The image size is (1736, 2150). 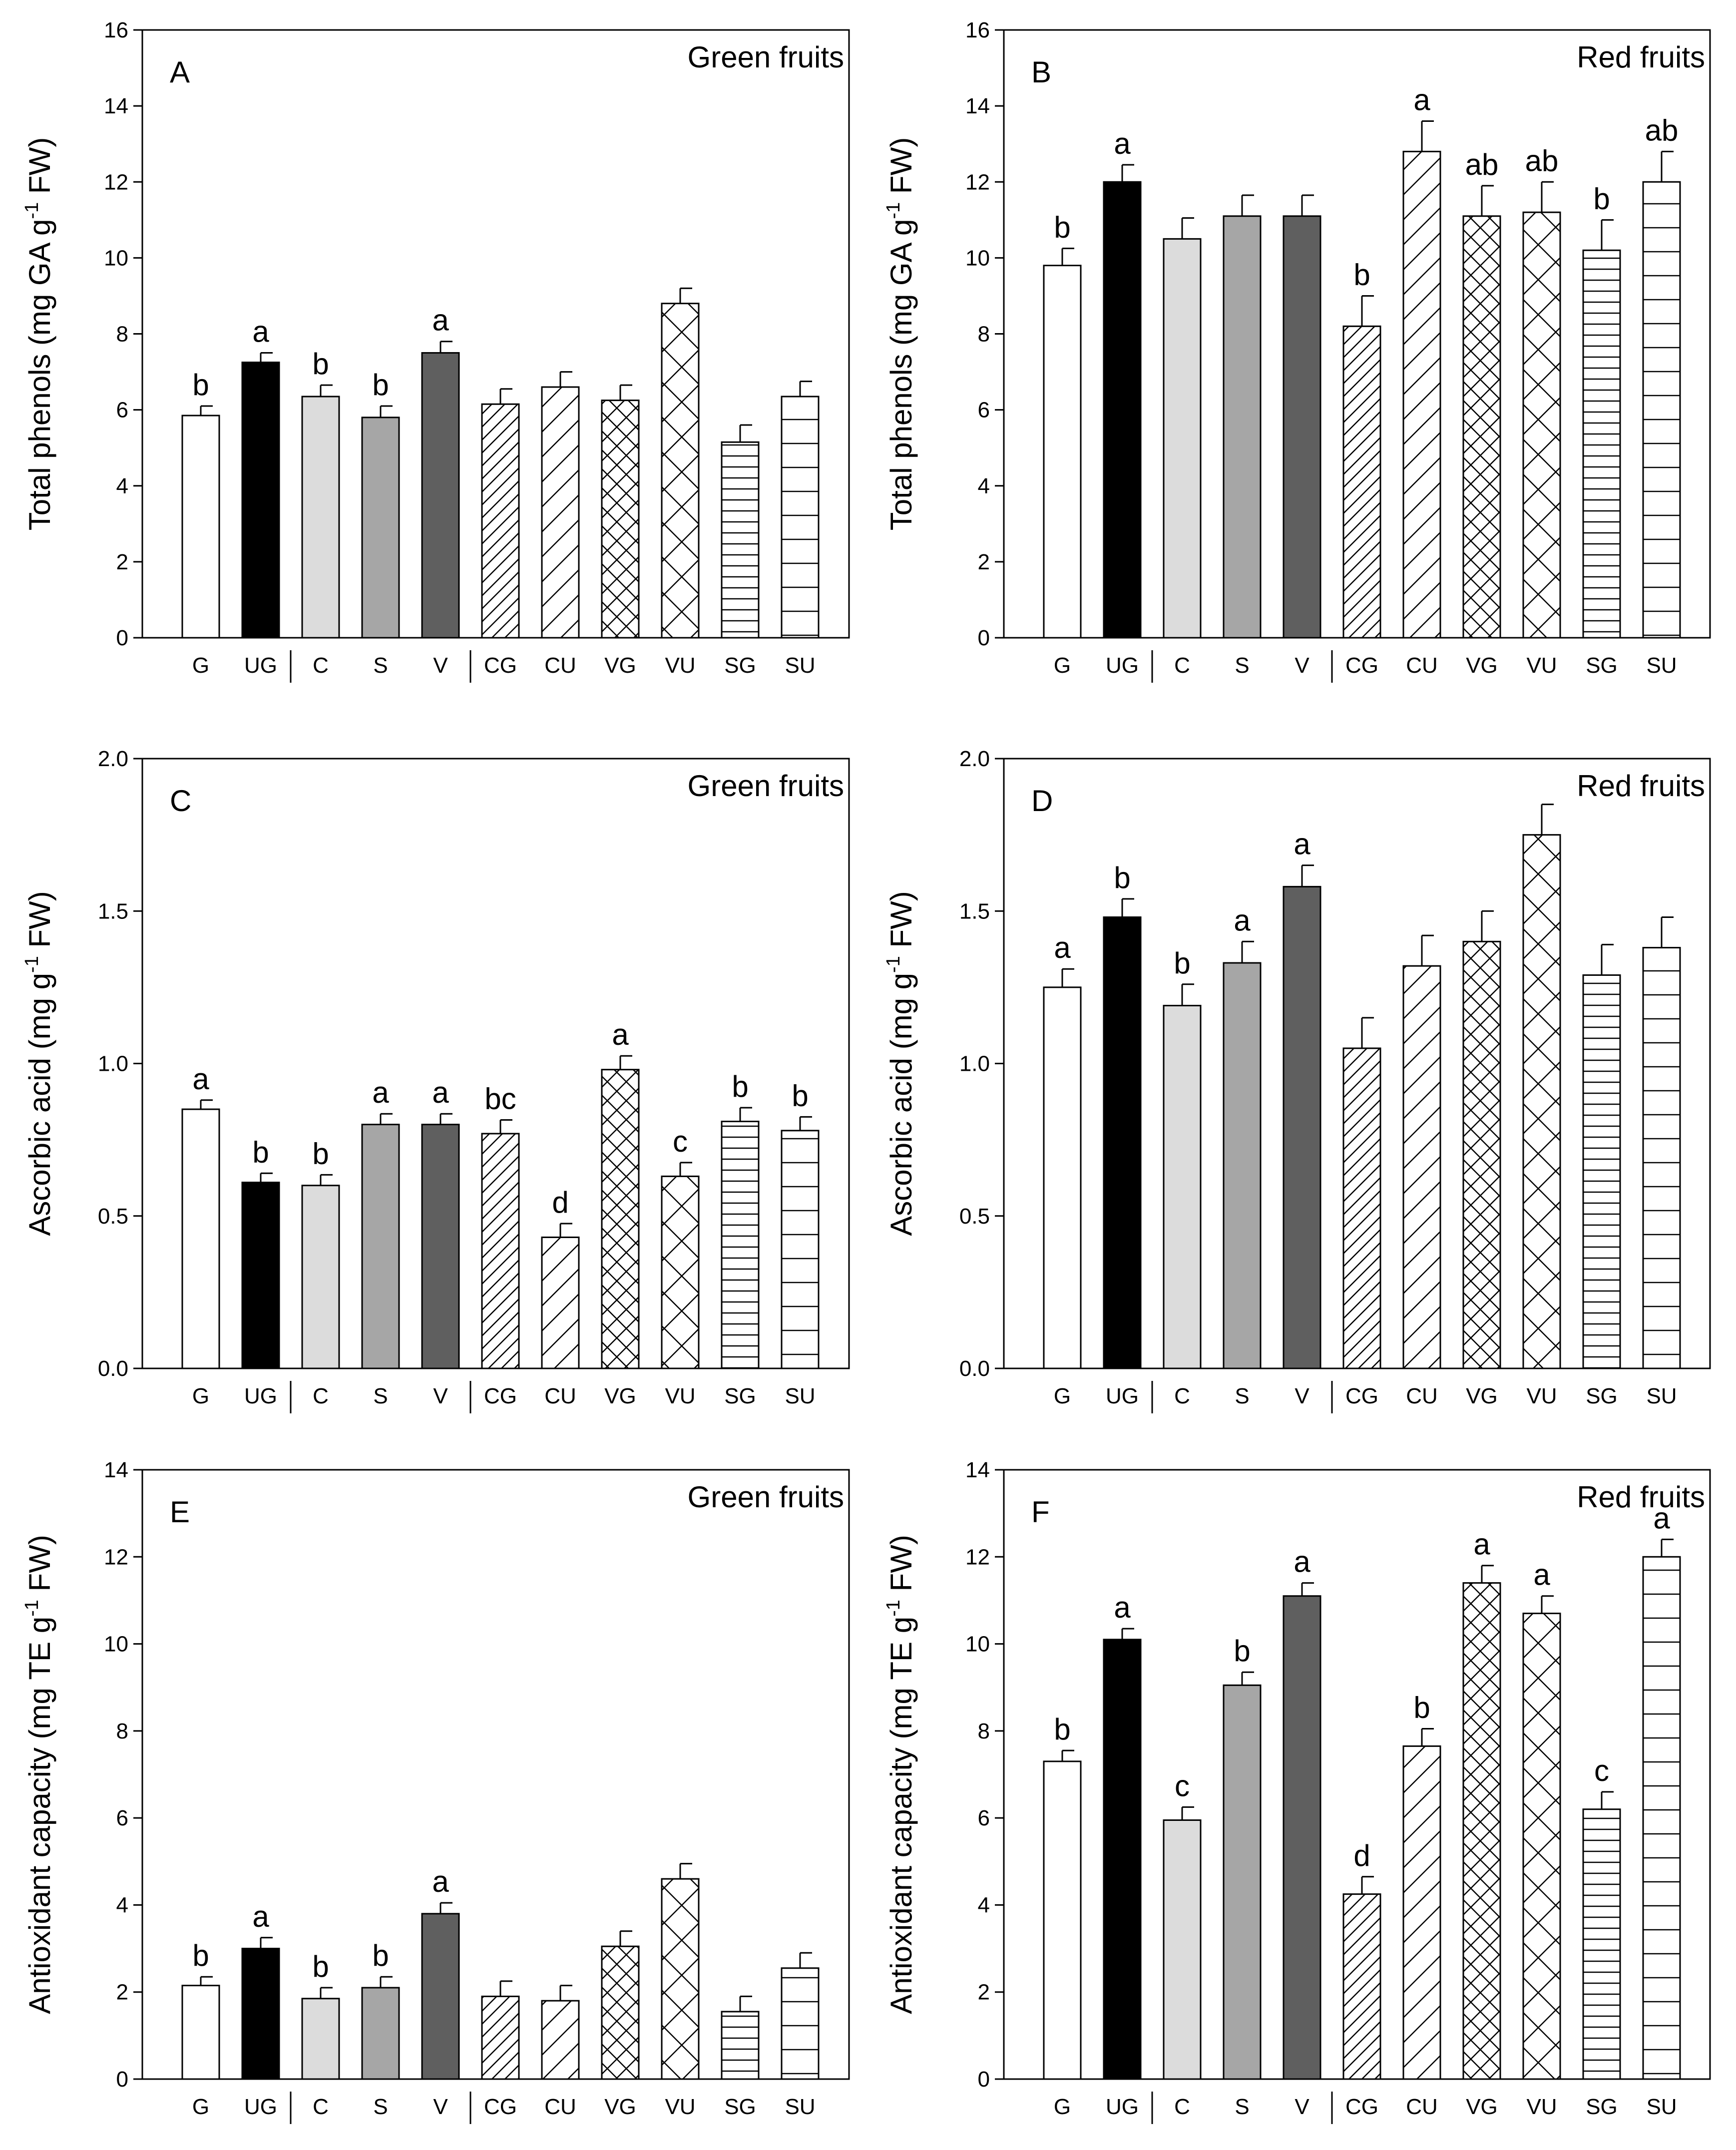 I want to click on bar-cg, so click(x=500, y=1251).